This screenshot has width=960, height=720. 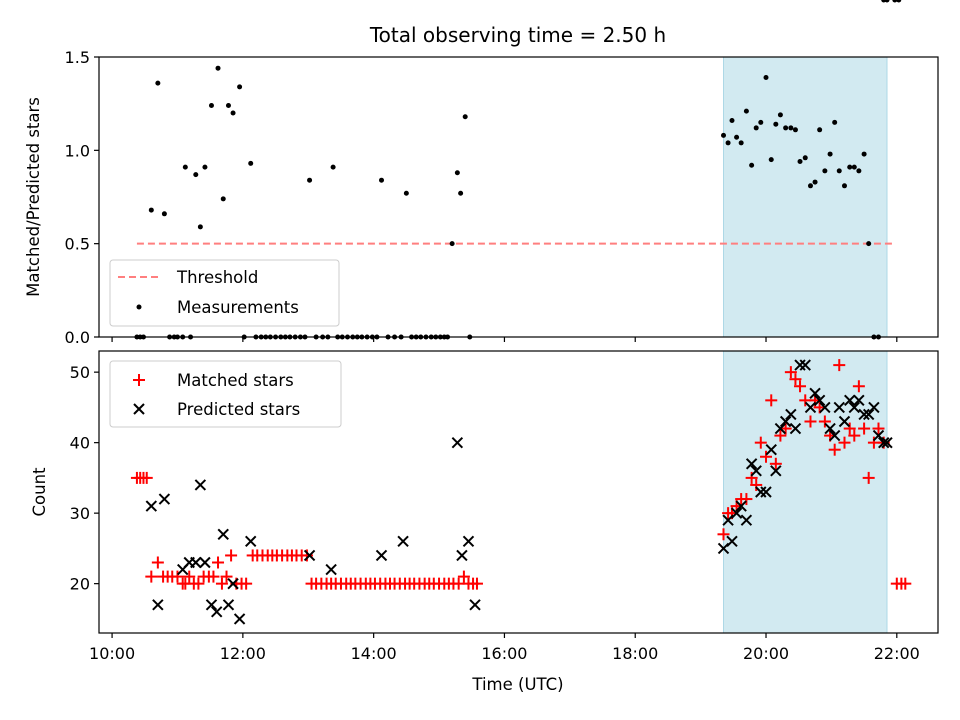 What do you see at coordinates (39, 492) in the screenshot?
I see `count-y-axis-label: Count` at bounding box center [39, 492].